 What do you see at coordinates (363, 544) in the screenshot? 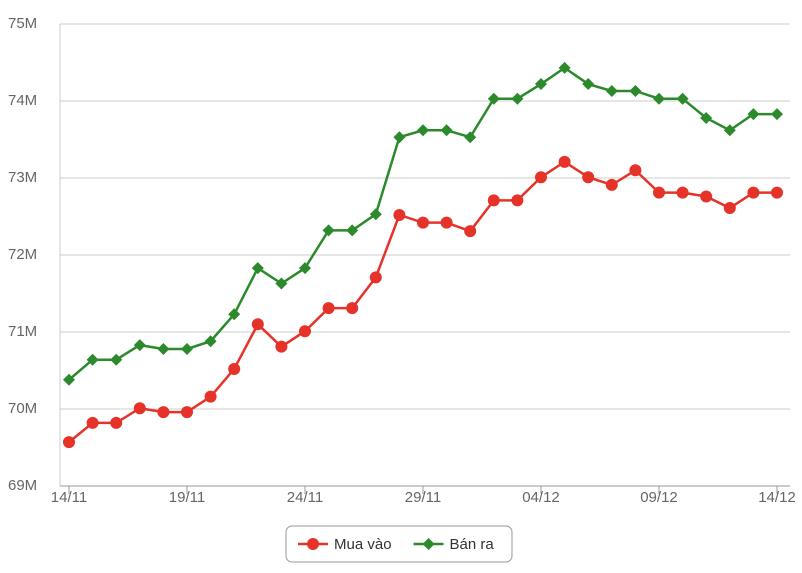
I see `legend-label: Mua vào` at bounding box center [363, 544].